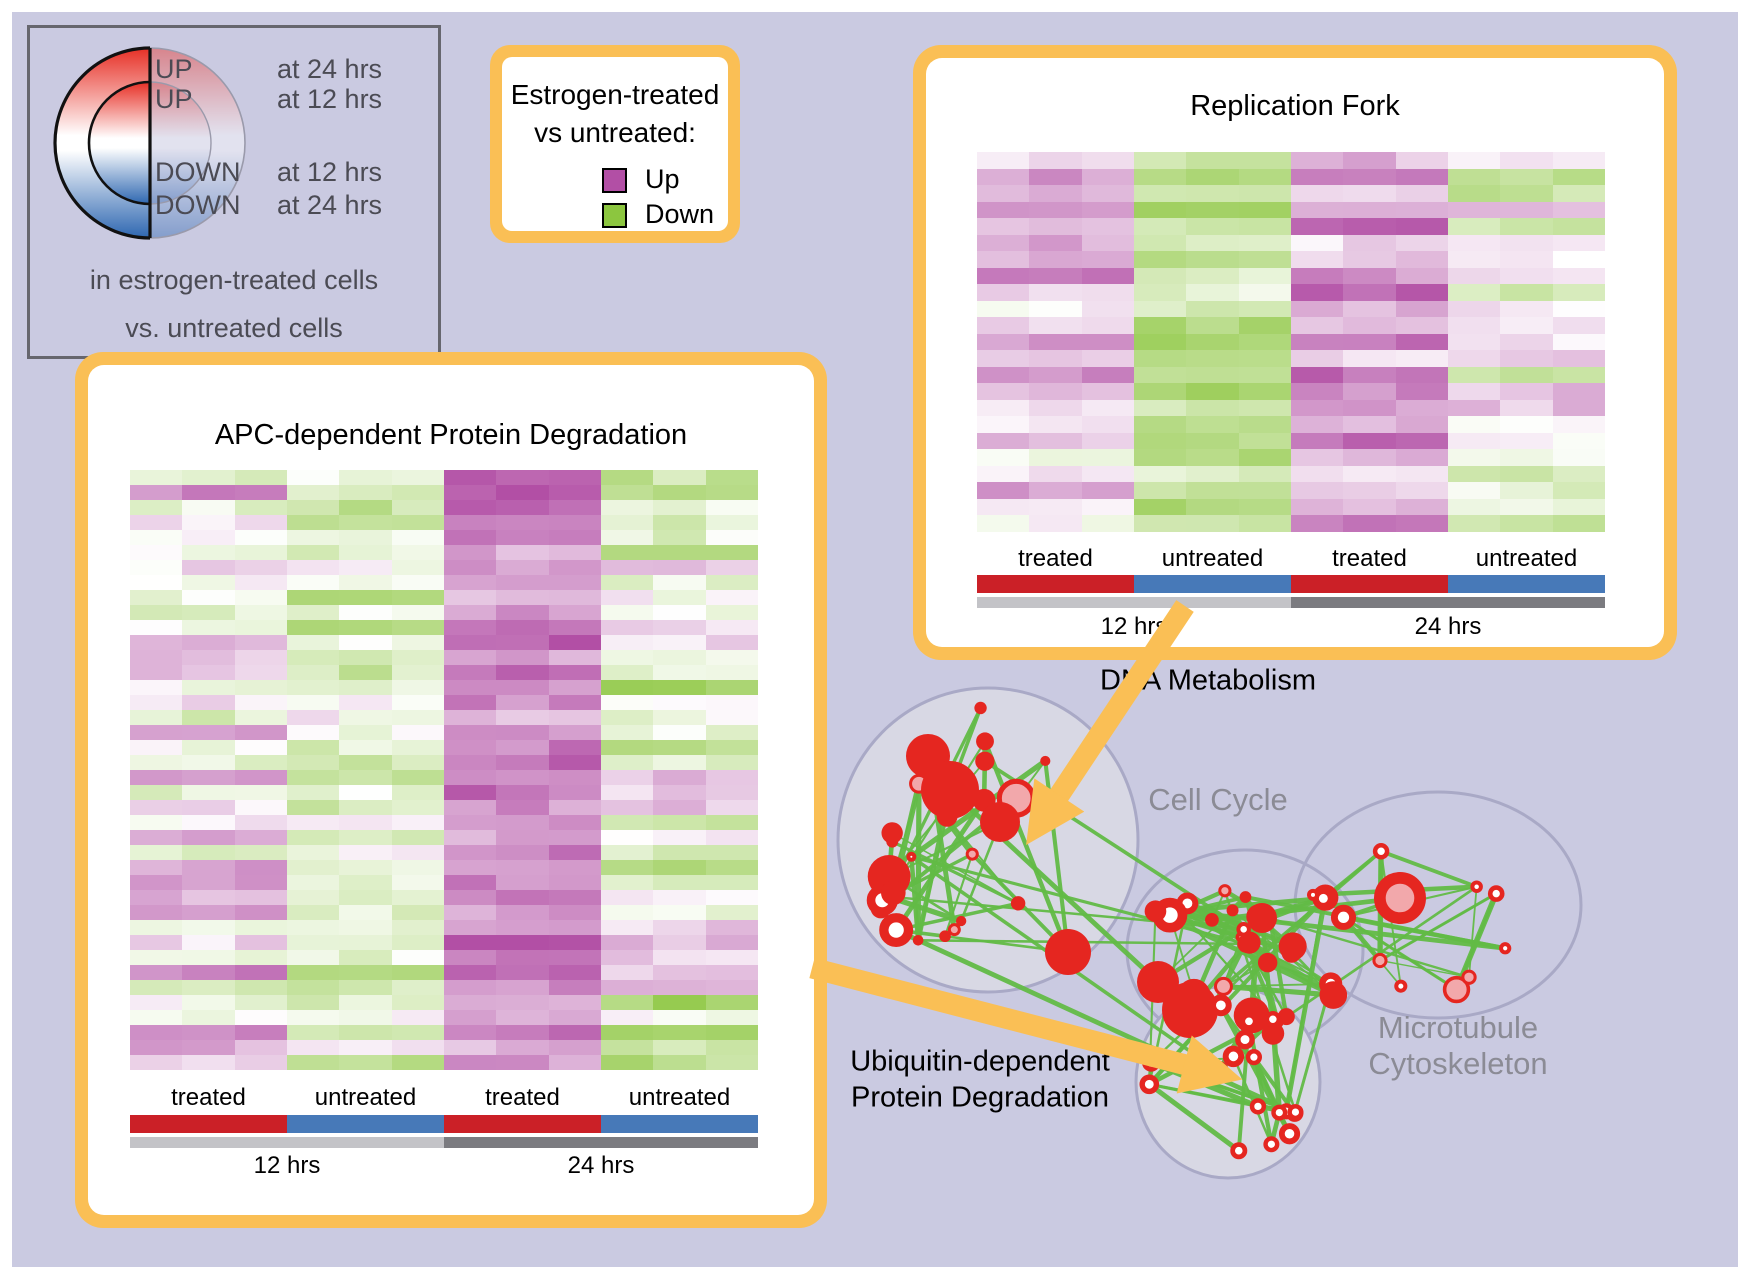  I want to click on down-color-swatch, so click(614, 215).